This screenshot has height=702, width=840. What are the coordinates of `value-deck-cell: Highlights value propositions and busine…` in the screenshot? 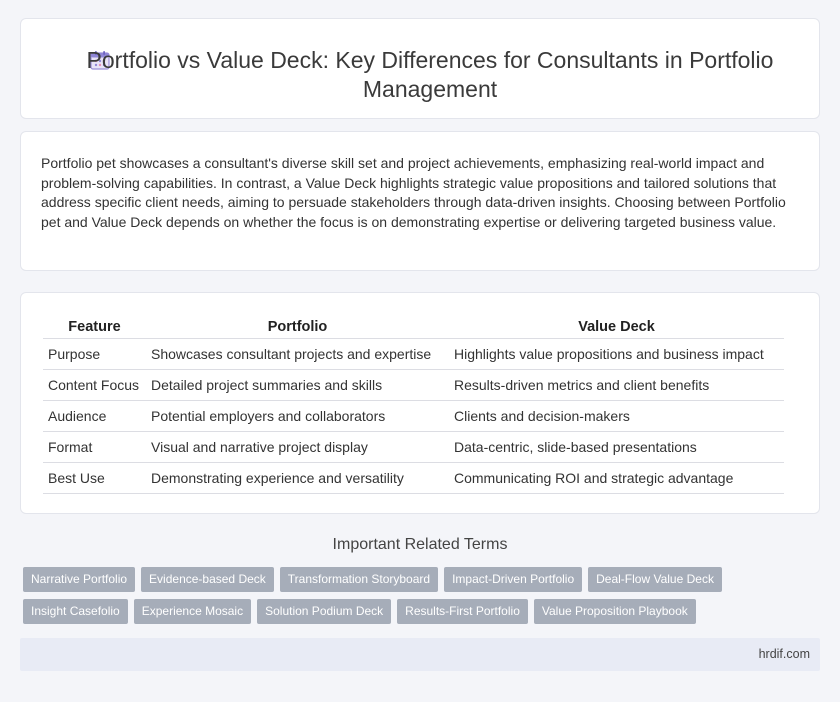 It's located at (616, 354).